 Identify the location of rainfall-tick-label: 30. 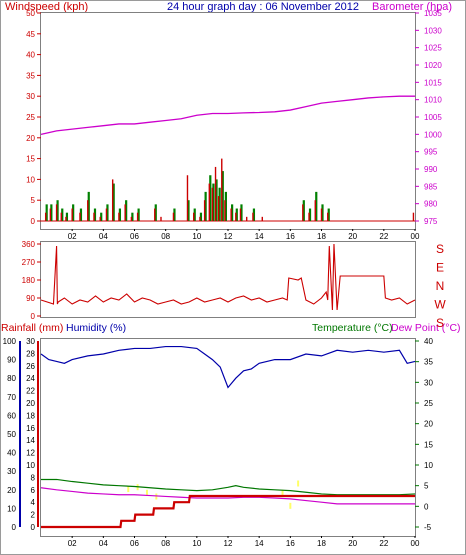
(30, 341).